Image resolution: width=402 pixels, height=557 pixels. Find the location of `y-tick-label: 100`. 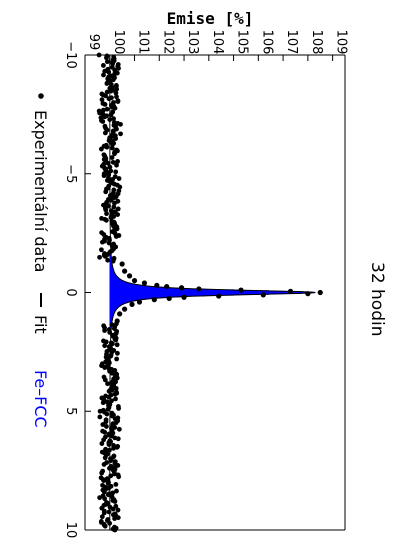

y-tick-label: 100 is located at coordinates (118, 42).